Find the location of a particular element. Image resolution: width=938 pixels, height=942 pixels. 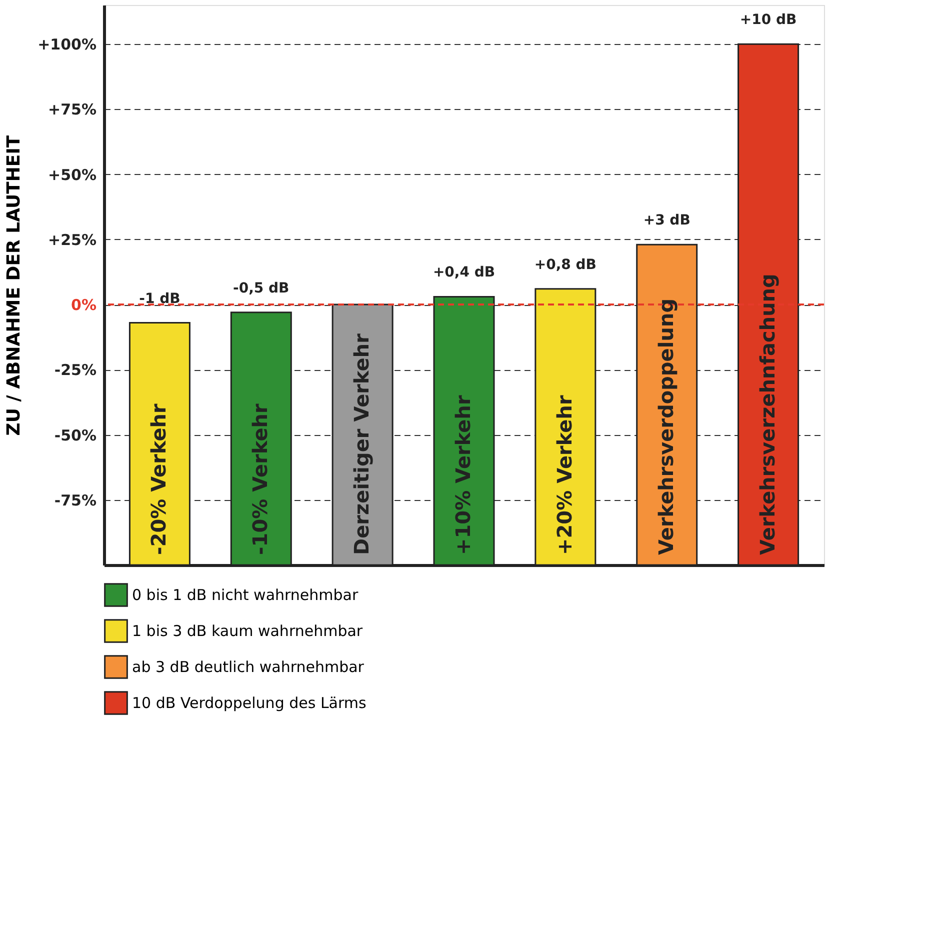

y-tick-label: +50% is located at coordinates (72, 175).